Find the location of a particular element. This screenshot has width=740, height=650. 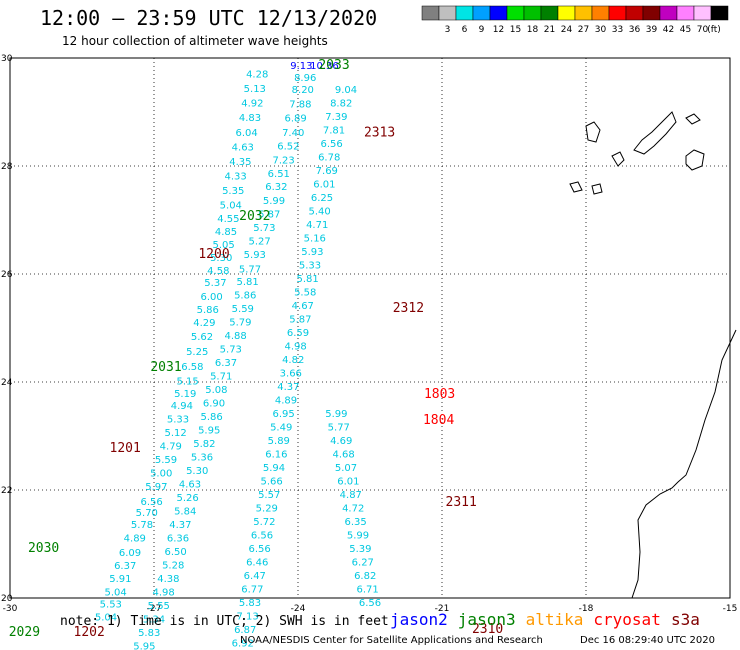

wave-height-point: 4.83 is located at coordinates (250, 118).